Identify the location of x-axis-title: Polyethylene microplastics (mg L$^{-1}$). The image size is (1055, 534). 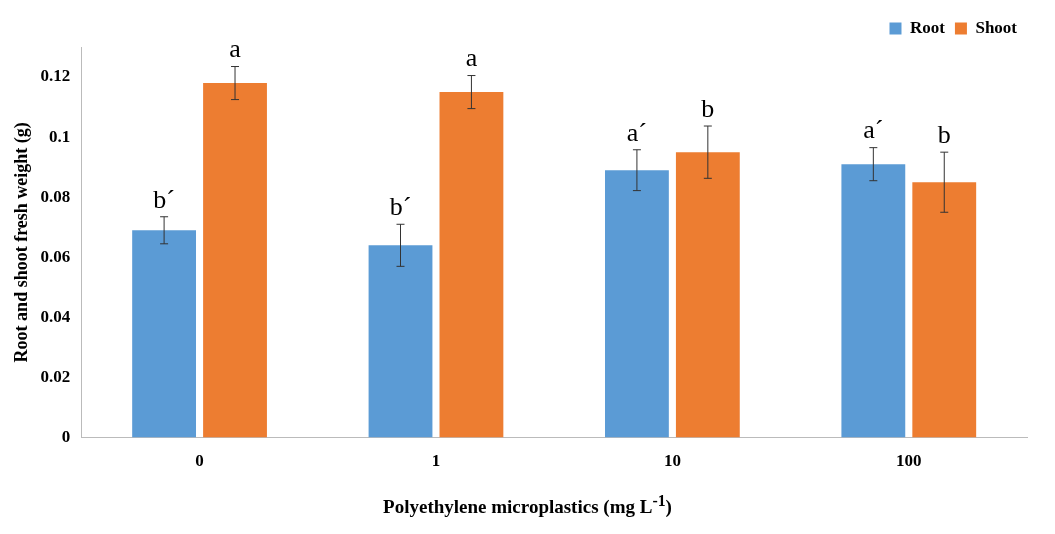
(527, 505).